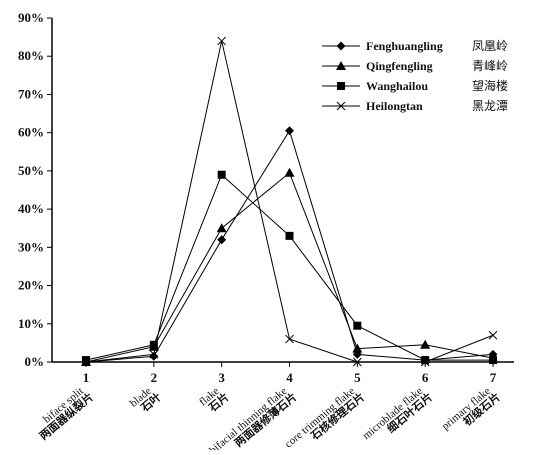  I want to click on x-tick-label: 3, so click(221, 377).